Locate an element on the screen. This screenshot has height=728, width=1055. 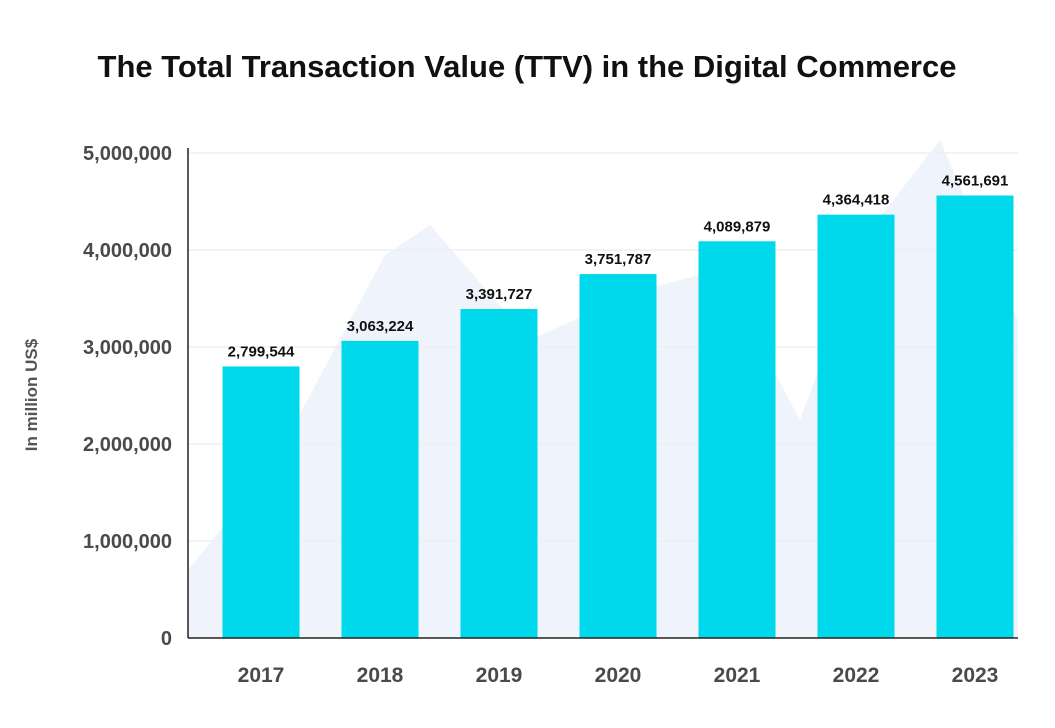
data-label: 4,364,418 is located at coordinates (856, 200).